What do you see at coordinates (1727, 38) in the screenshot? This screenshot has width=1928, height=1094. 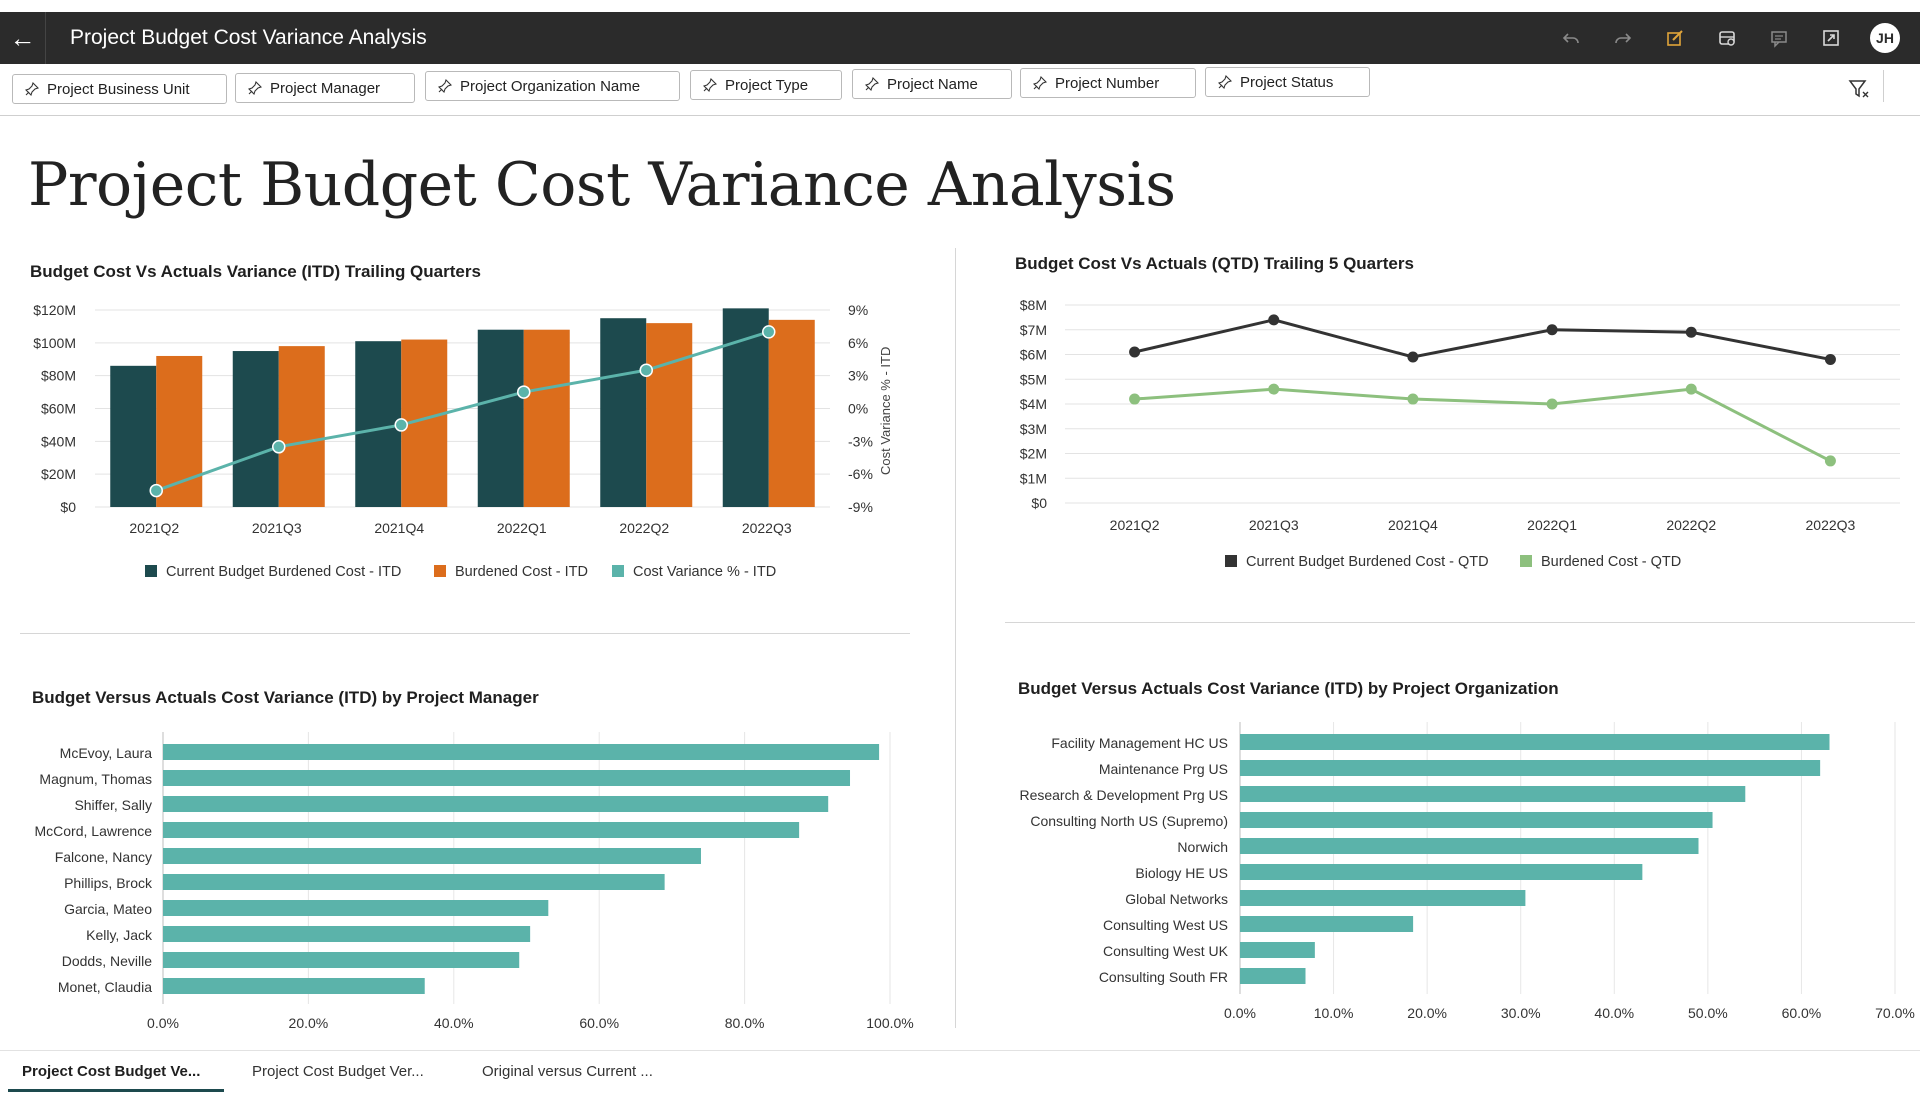 I see `data-icon` at bounding box center [1727, 38].